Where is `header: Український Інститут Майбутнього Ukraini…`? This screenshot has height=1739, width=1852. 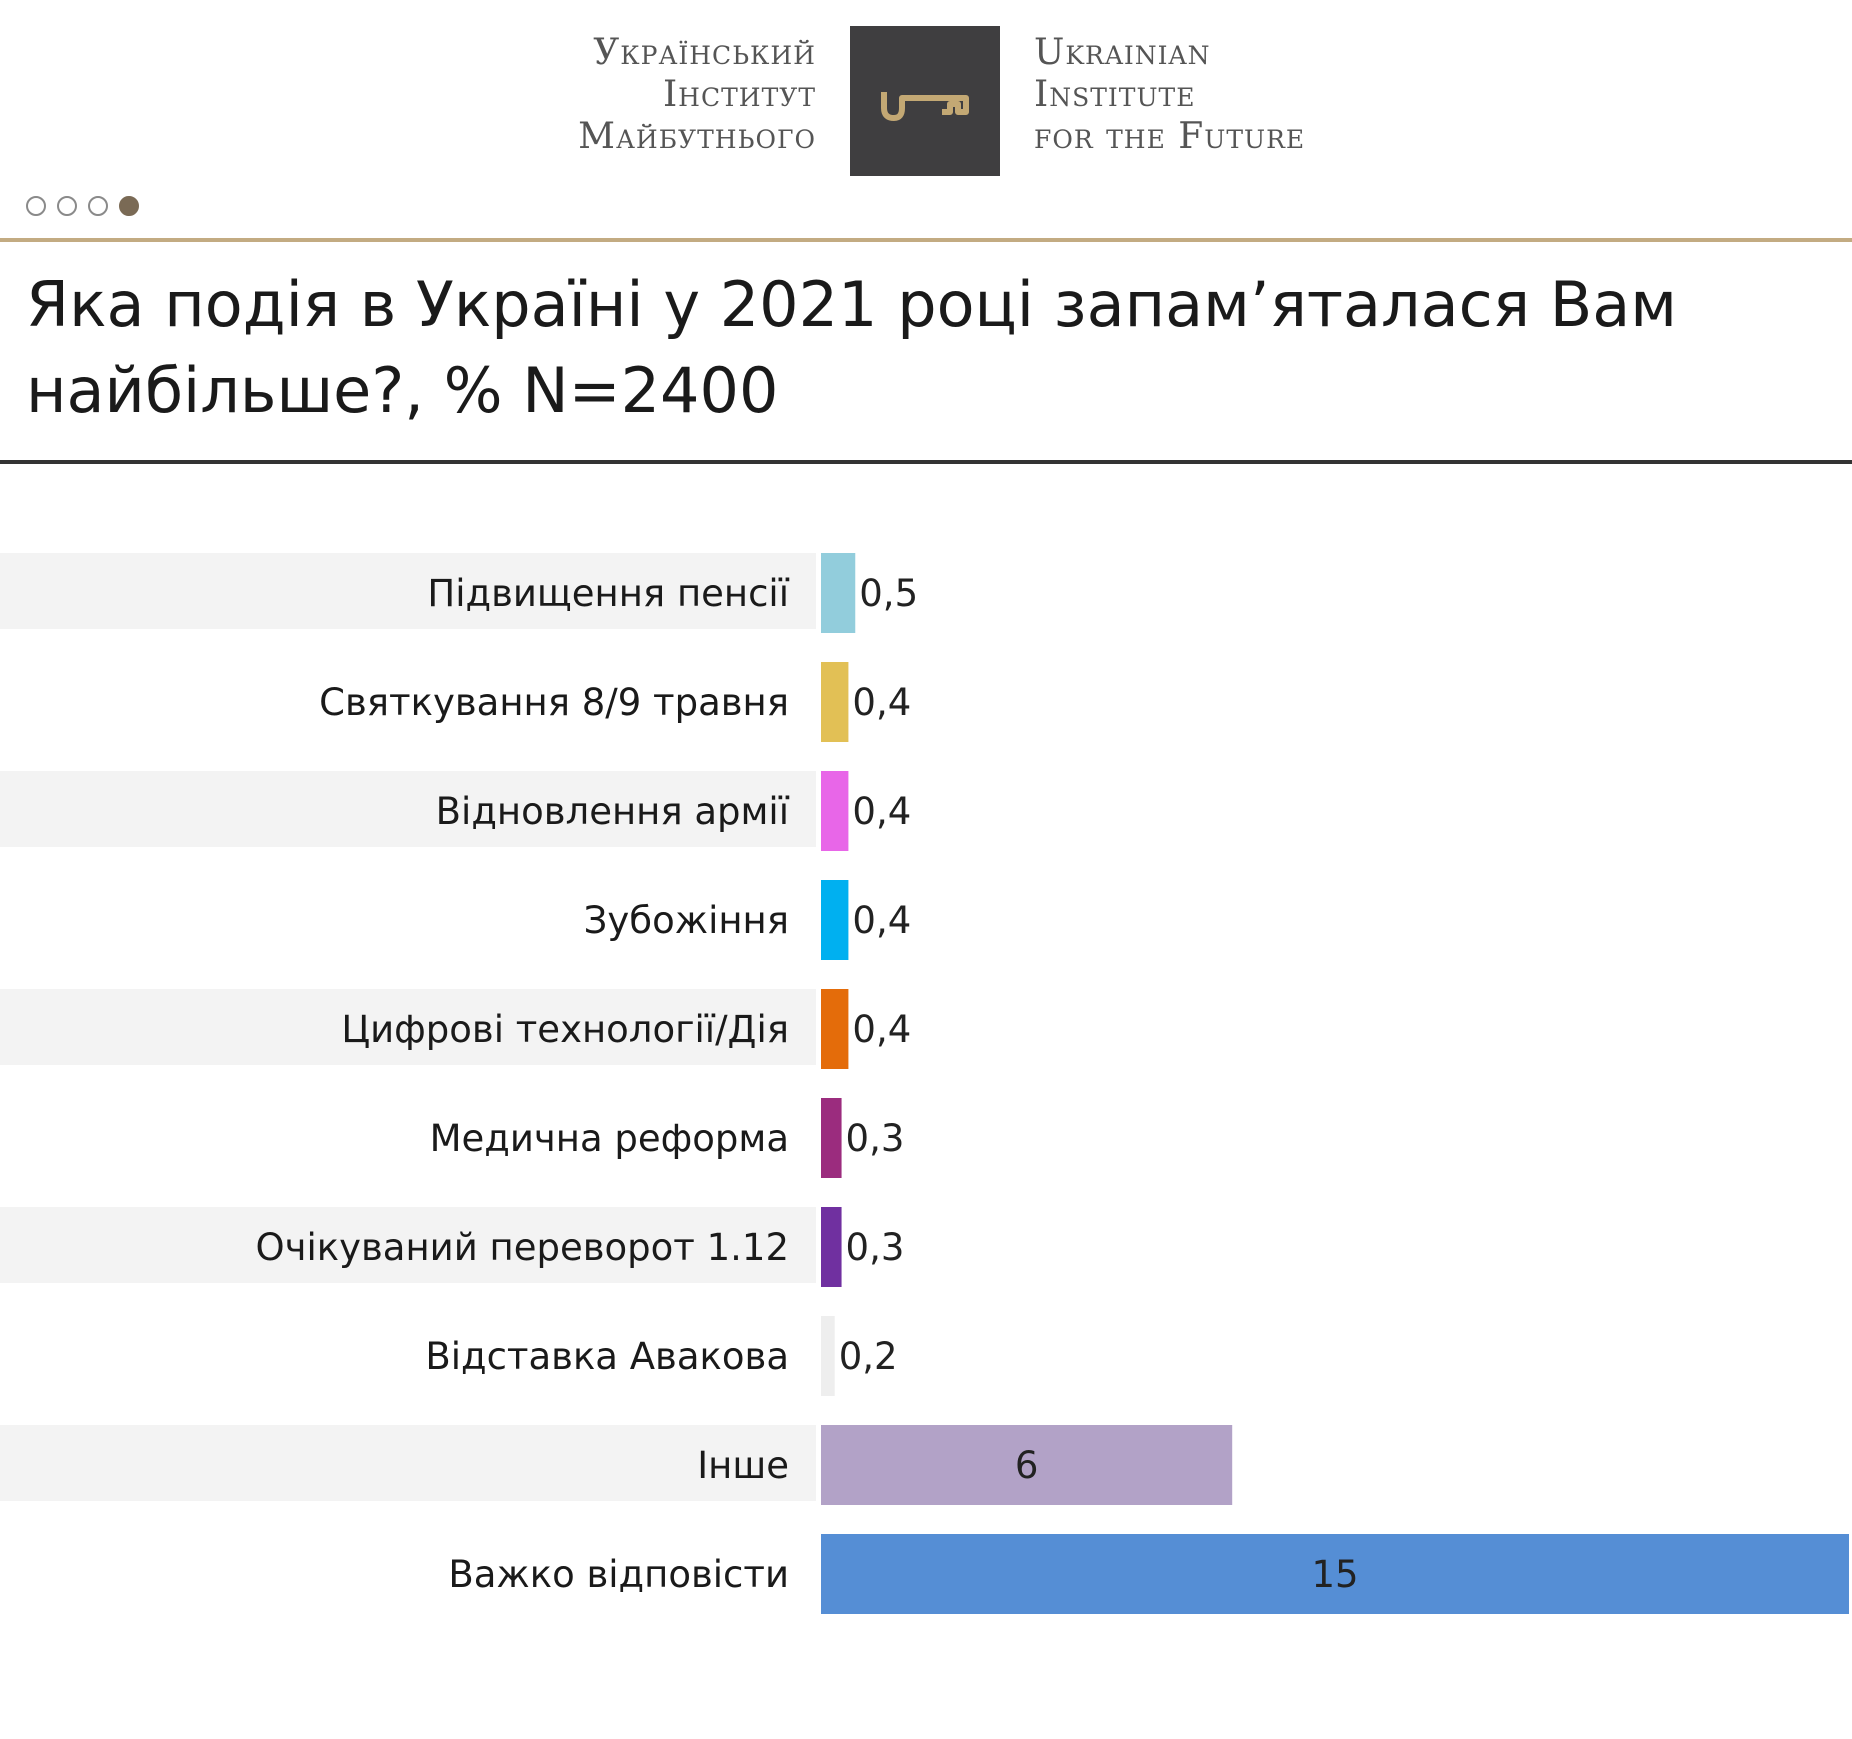 header: Український Інститут Майбутнього Ukraini… is located at coordinates (926, 121).